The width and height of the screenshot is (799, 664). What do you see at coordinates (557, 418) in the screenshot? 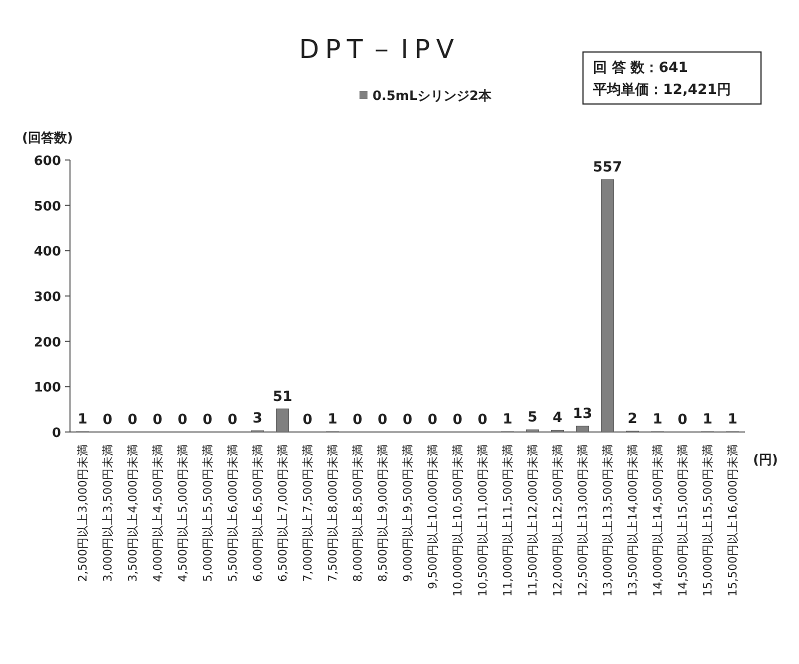
I see `data-label: 4` at bounding box center [557, 418].